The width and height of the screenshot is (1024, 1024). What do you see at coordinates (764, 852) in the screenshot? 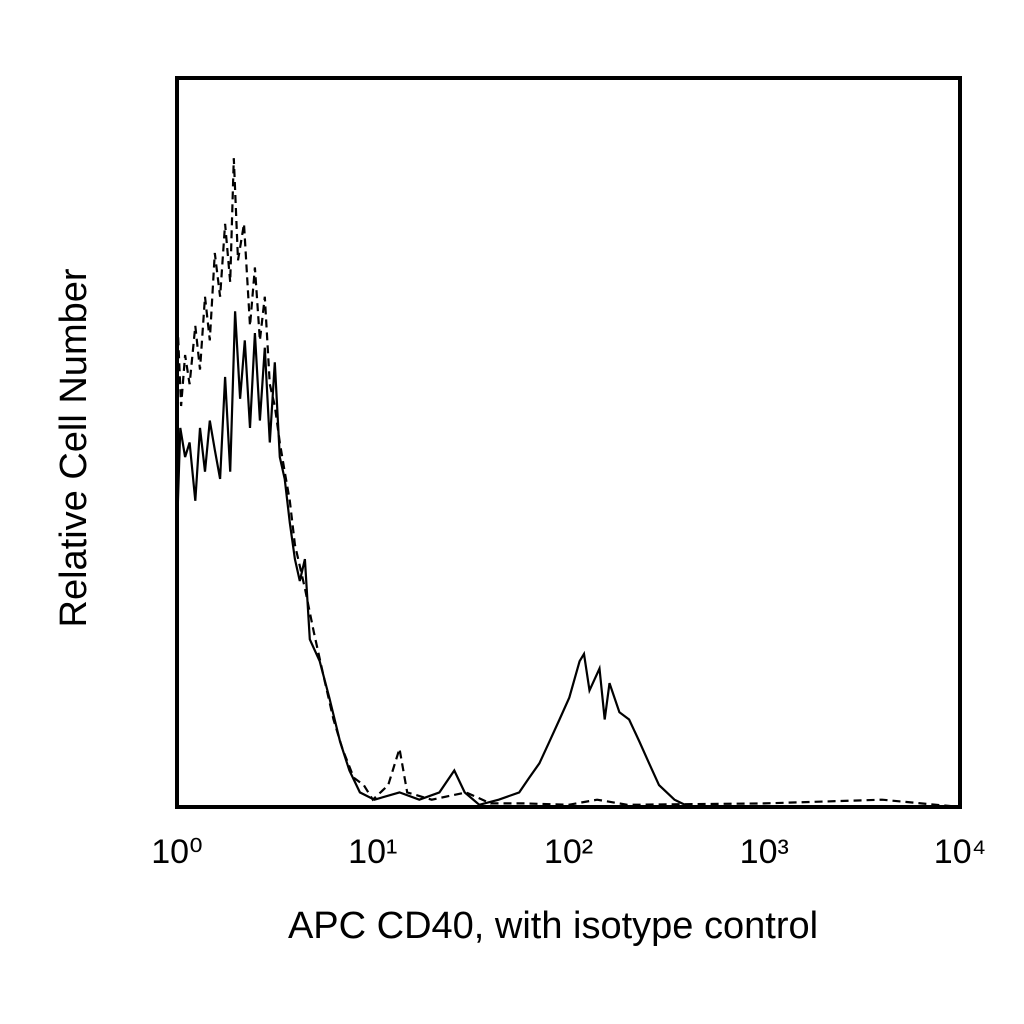
I see `x-tick-label: 10³` at bounding box center [764, 852].